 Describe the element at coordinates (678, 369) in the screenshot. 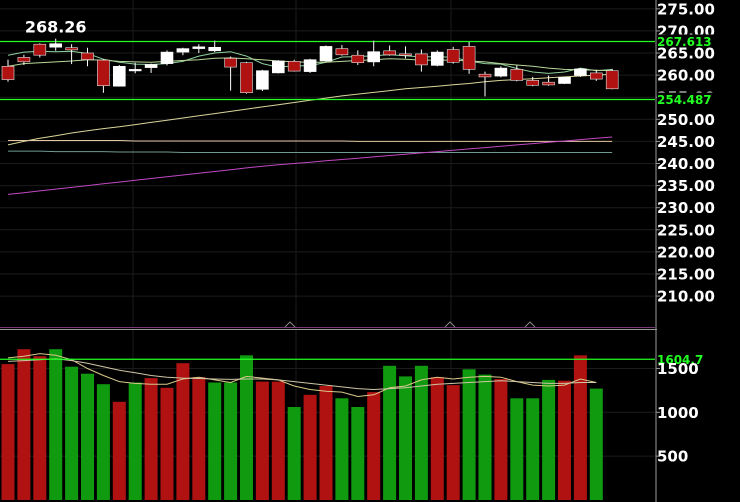

I see `volume-tick-label: 1500` at that location.